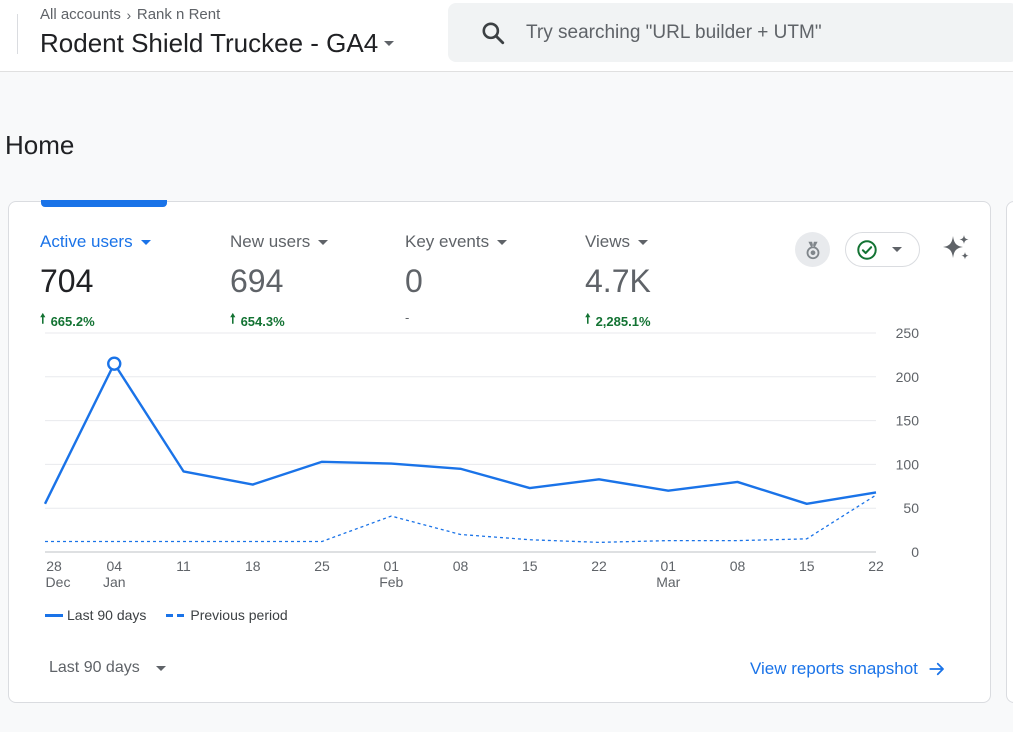 This screenshot has width=1013, height=732. What do you see at coordinates (668, 582) in the screenshot?
I see `x-tick-month-label: Mar` at bounding box center [668, 582].